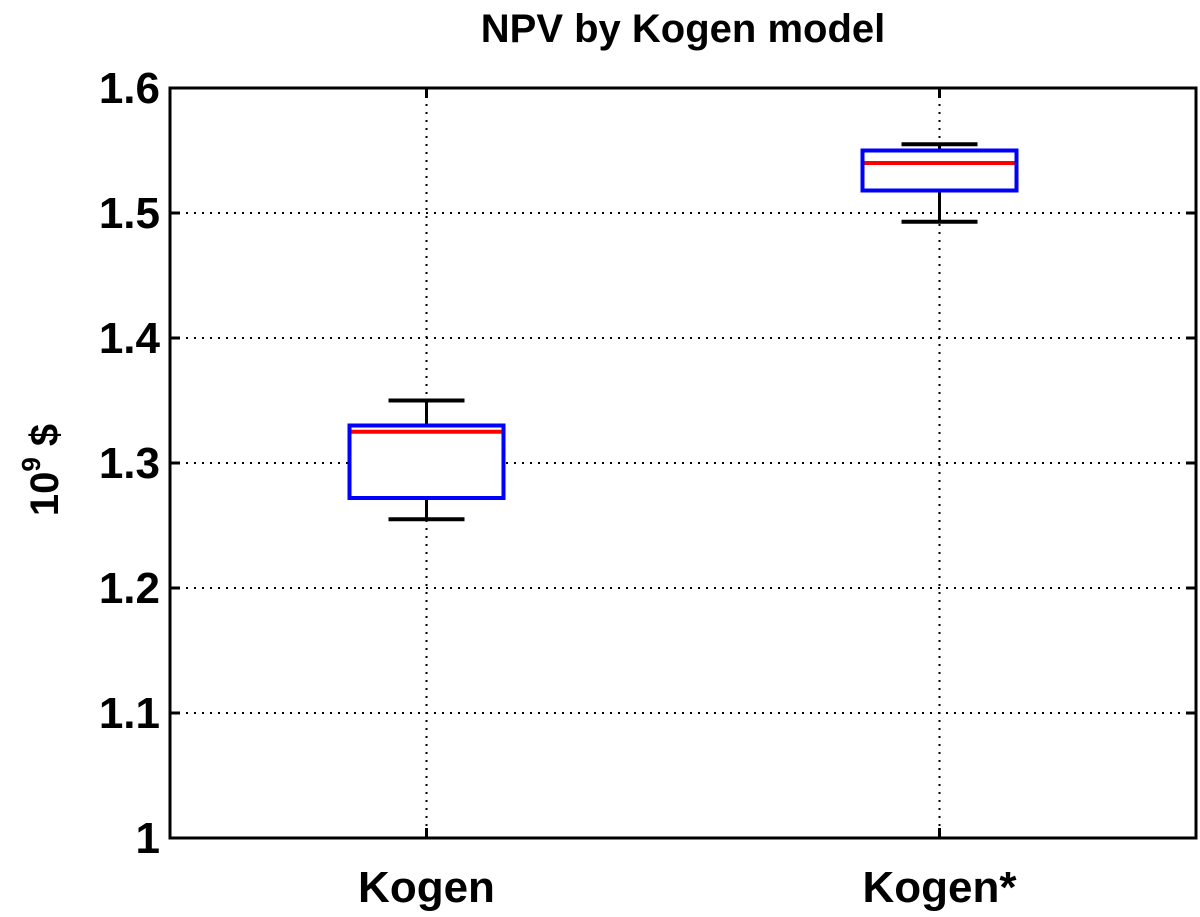 The image size is (1200, 917). I want to click on y-tick-label: 1.5, so click(129, 213).